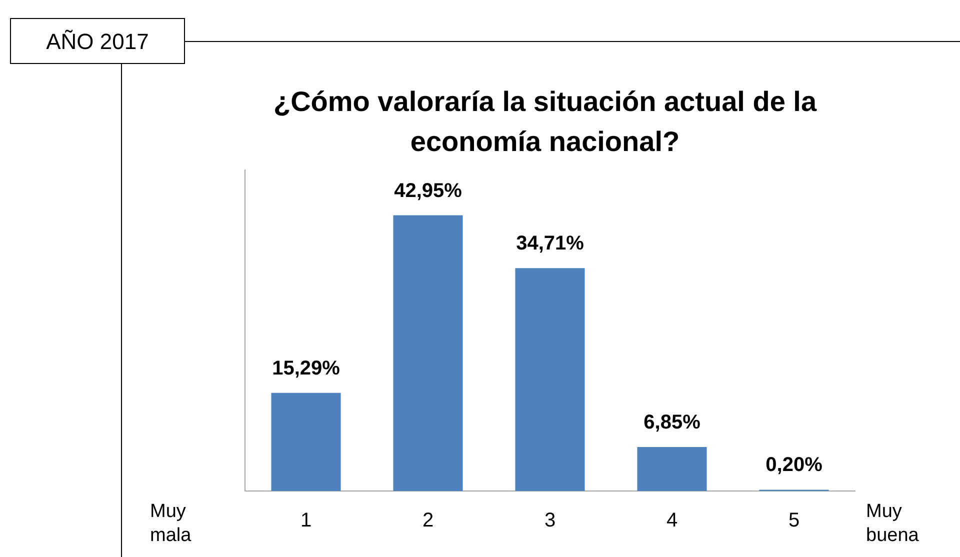 This screenshot has width=960, height=557. I want to click on x-tick-label: 5, so click(794, 521).